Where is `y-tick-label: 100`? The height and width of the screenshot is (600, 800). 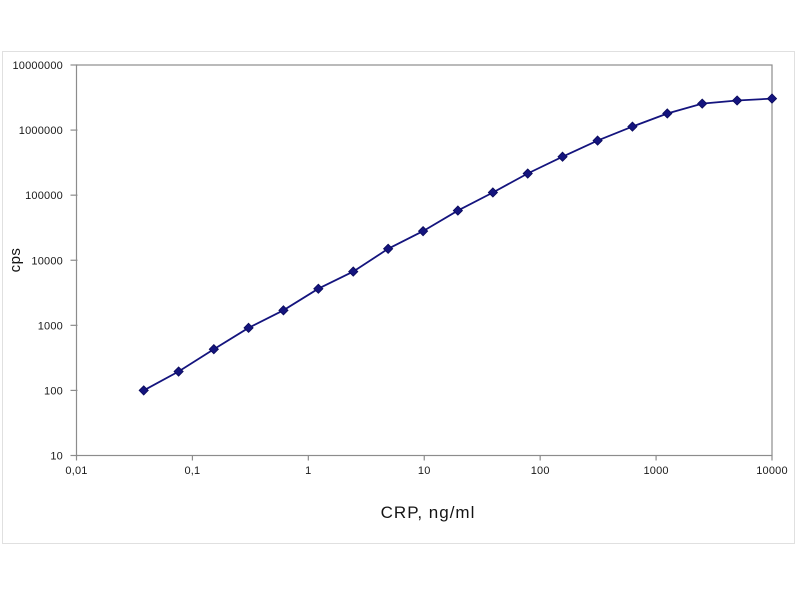 y-tick-label: 100 is located at coordinates (53, 391).